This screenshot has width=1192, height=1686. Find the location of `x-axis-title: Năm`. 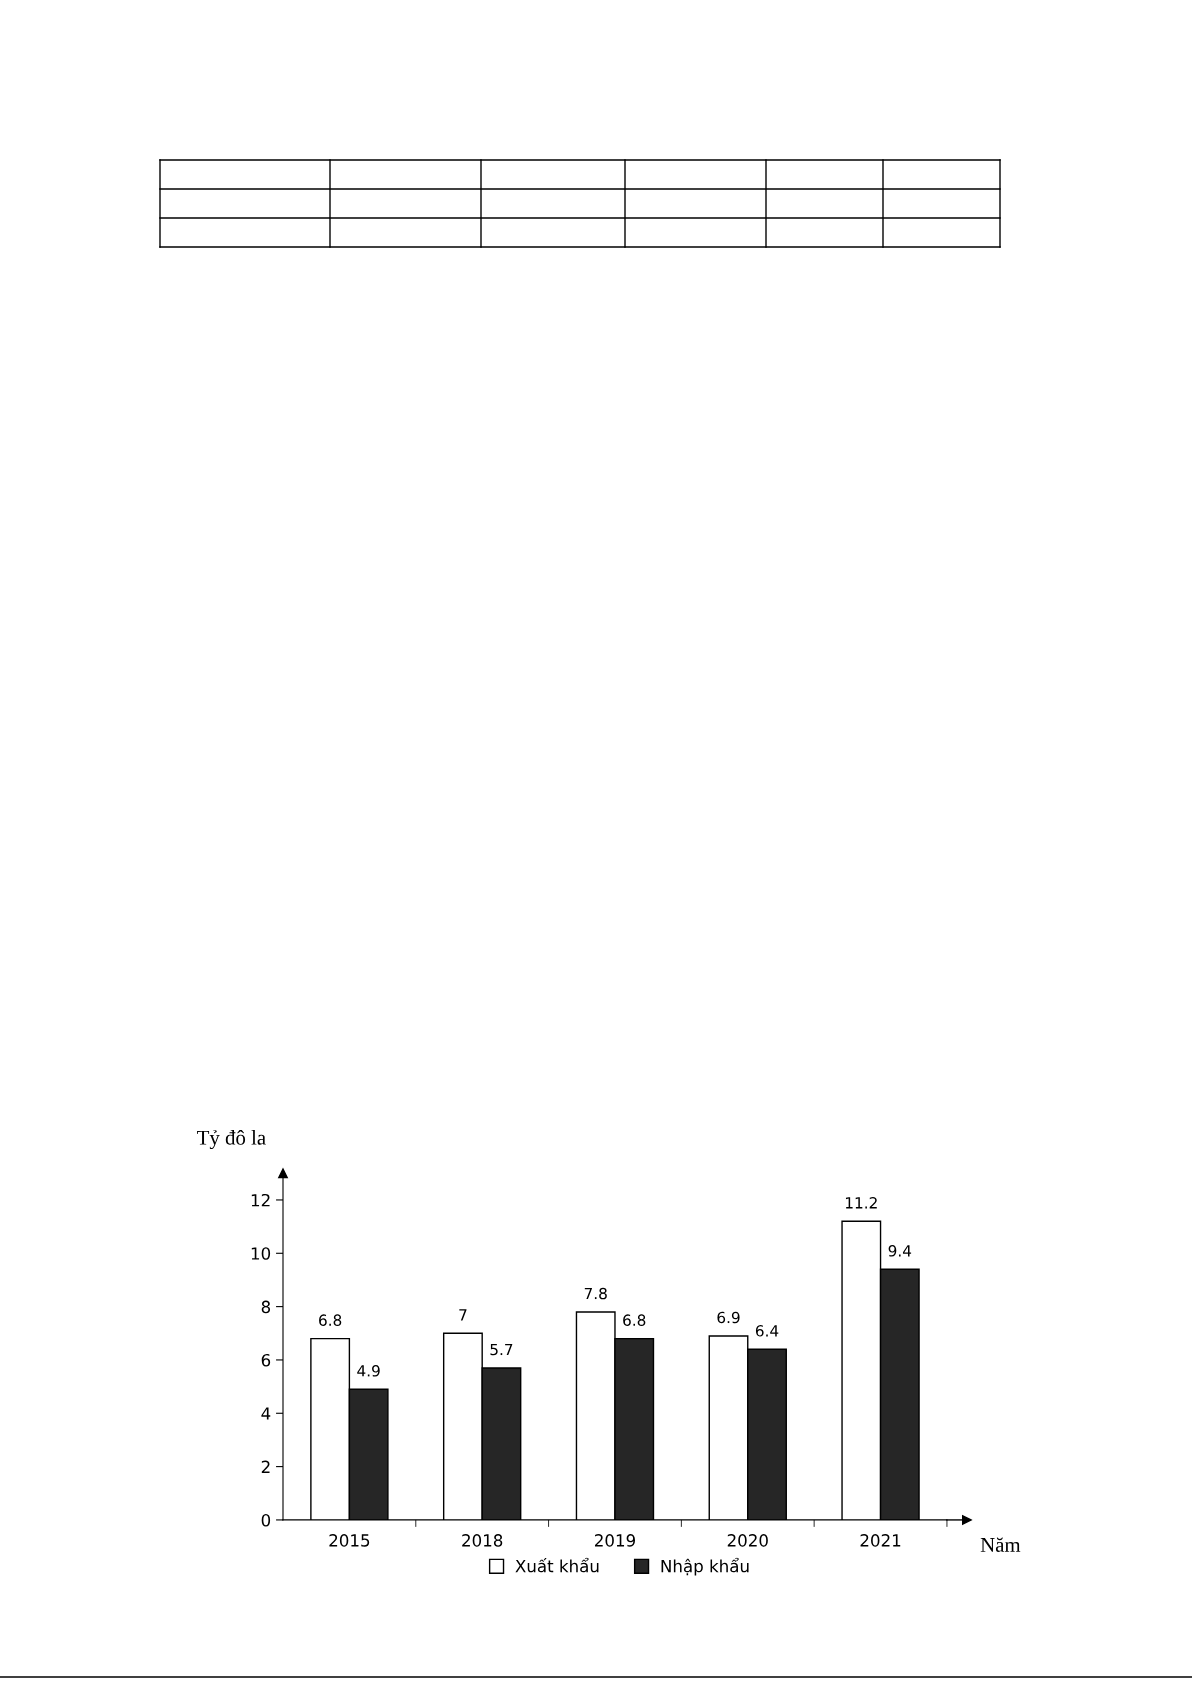

x-axis-title: Năm is located at coordinates (1000, 1544).